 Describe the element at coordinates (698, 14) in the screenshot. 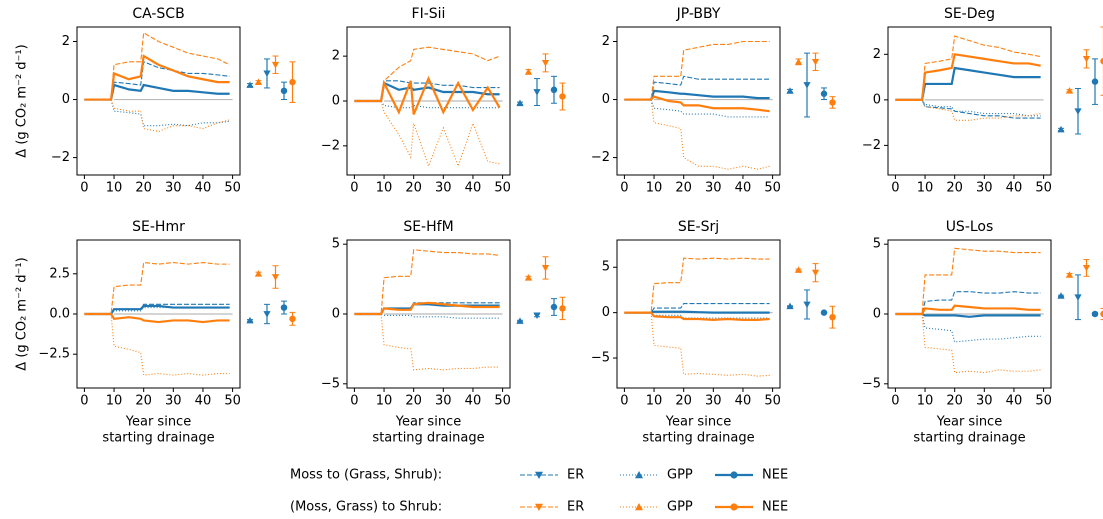

I see `panel-title: JP-BBY` at that location.